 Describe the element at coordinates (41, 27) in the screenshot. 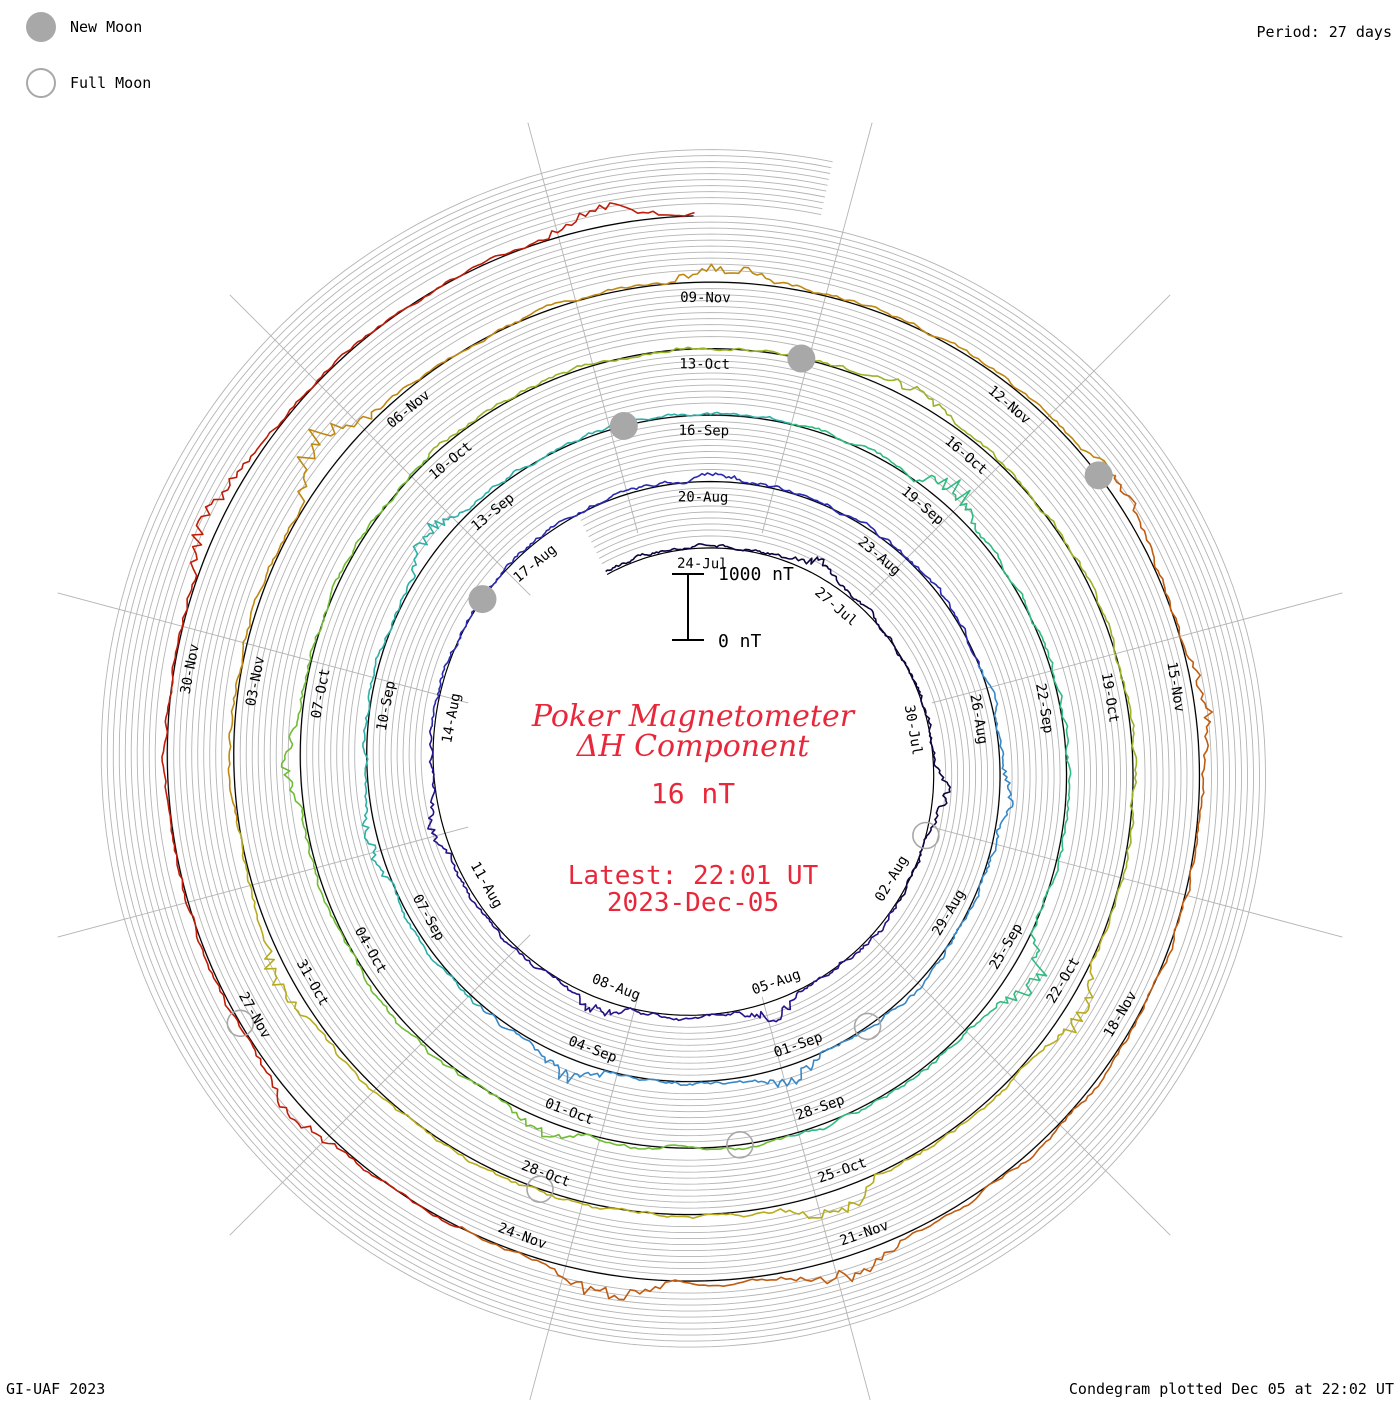

I see `new-moon-icon` at that location.